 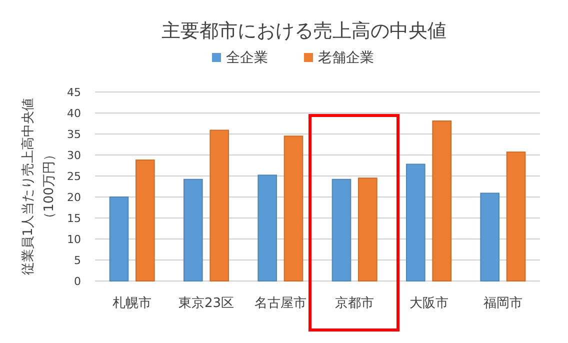 What do you see at coordinates (346, 58) in the screenshot?
I see `legend-label: 老舗企業` at bounding box center [346, 58].